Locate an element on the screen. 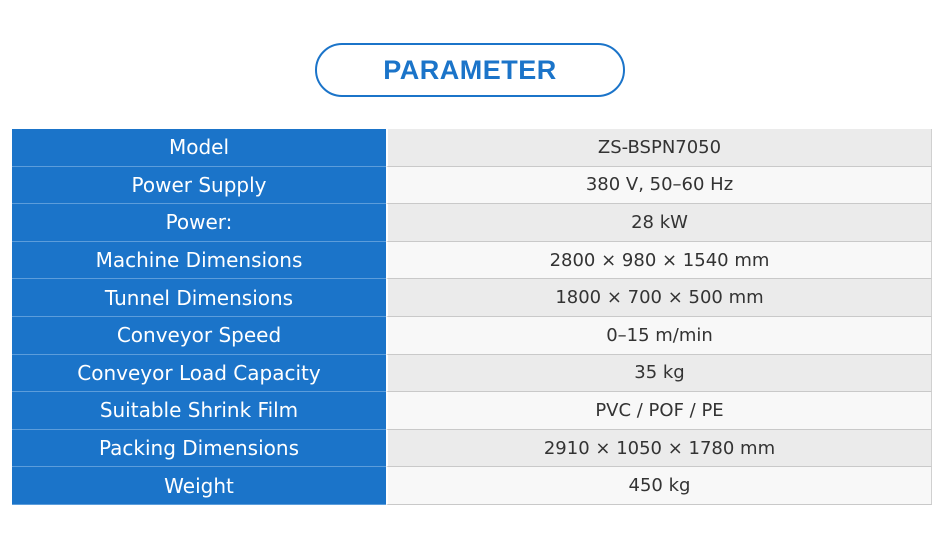 The image size is (944, 534). table-row: Tunnel Dimensions 1800 × 700 × 500 mm is located at coordinates (472, 298).